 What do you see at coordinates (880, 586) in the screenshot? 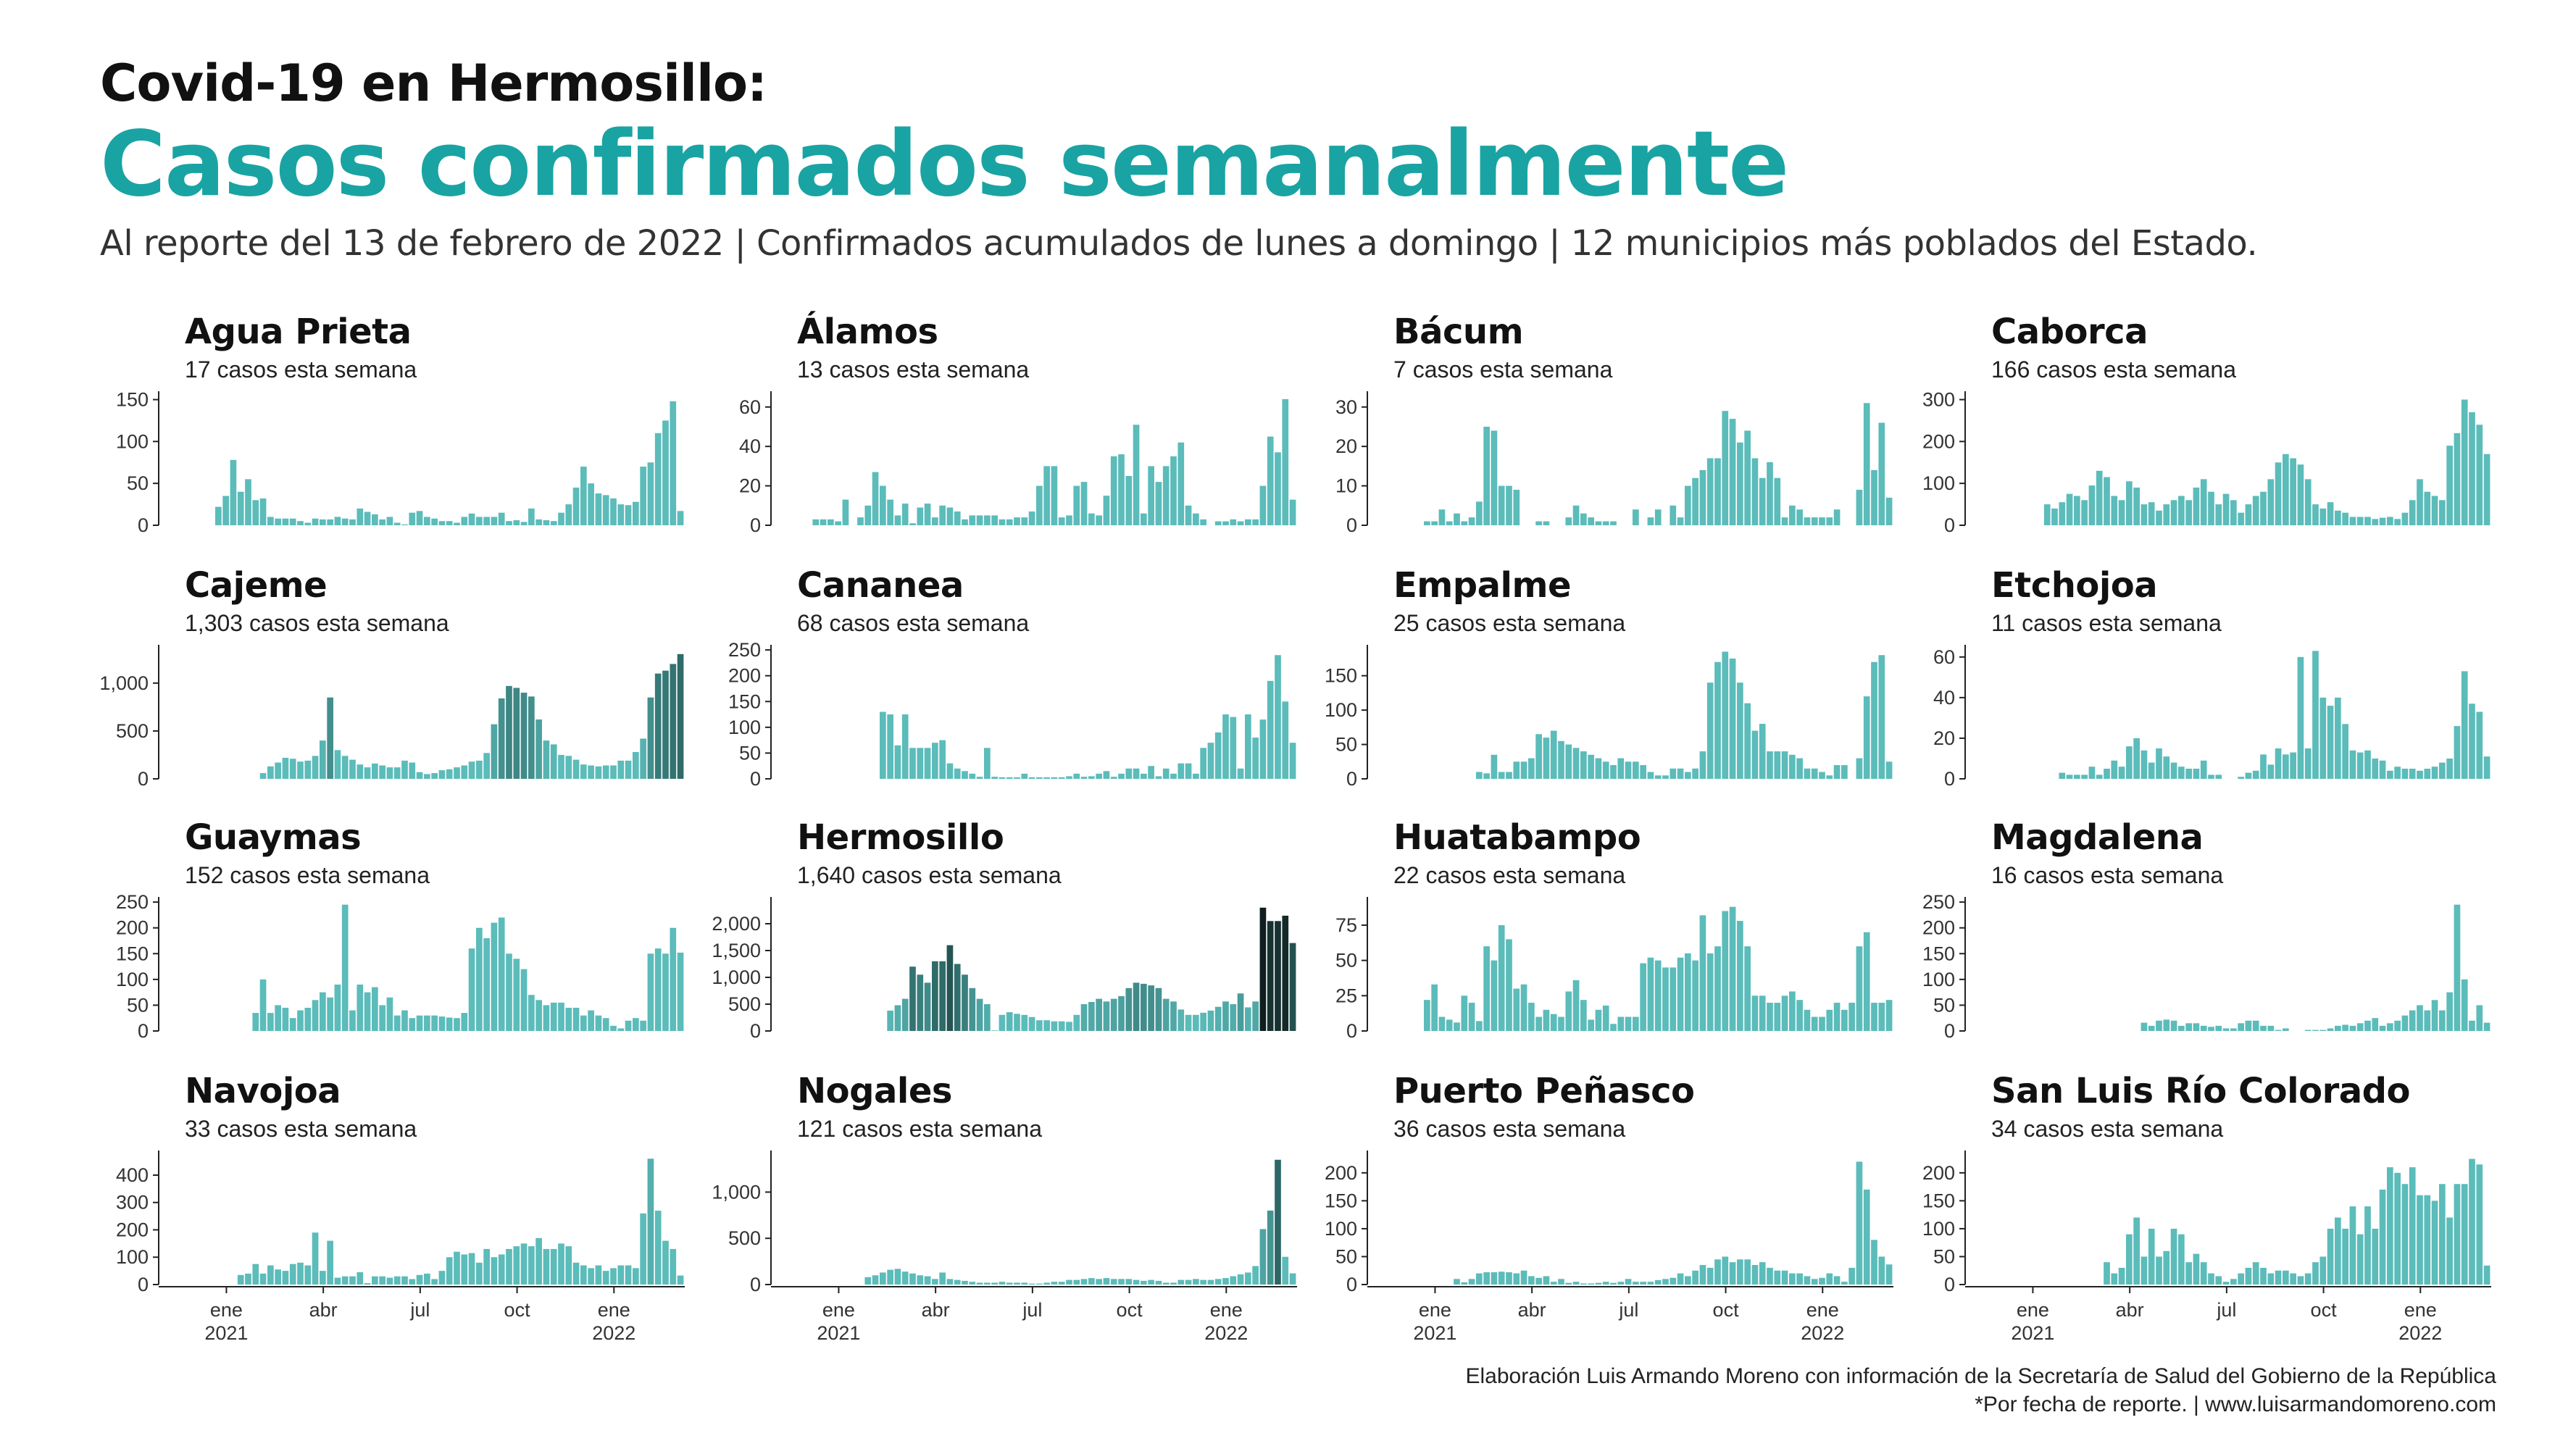
I see `panel-title: Cananea` at bounding box center [880, 586].